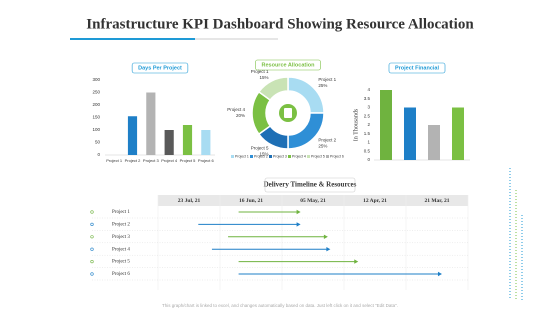 Image resolution: width=560 pixels, height=315 pixels. What do you see at coordinates (436, 201) in the screenshot?
I see `timeline-column: 21 Mar, 21` at bounding box center [436, 201].